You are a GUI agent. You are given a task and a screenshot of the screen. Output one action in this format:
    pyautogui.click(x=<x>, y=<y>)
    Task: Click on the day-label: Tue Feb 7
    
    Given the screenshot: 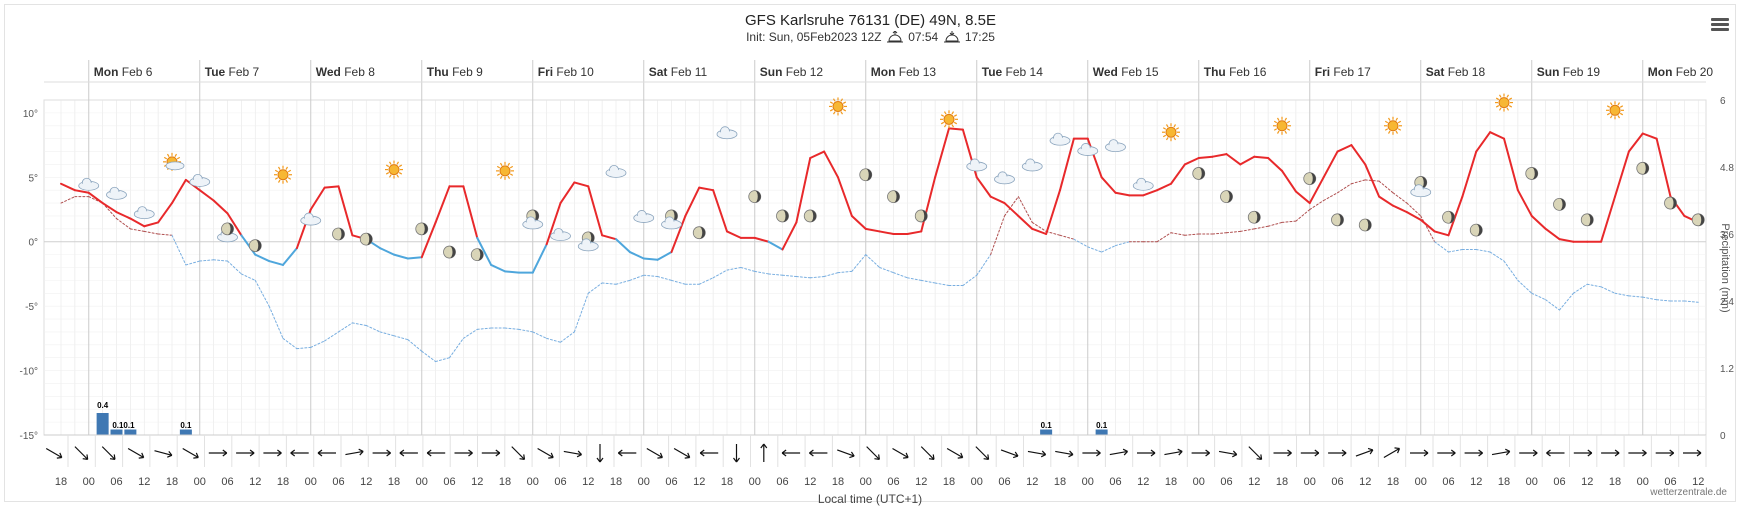 What is the action you would take?
    pyautogui.click(x=232, y=72)
    